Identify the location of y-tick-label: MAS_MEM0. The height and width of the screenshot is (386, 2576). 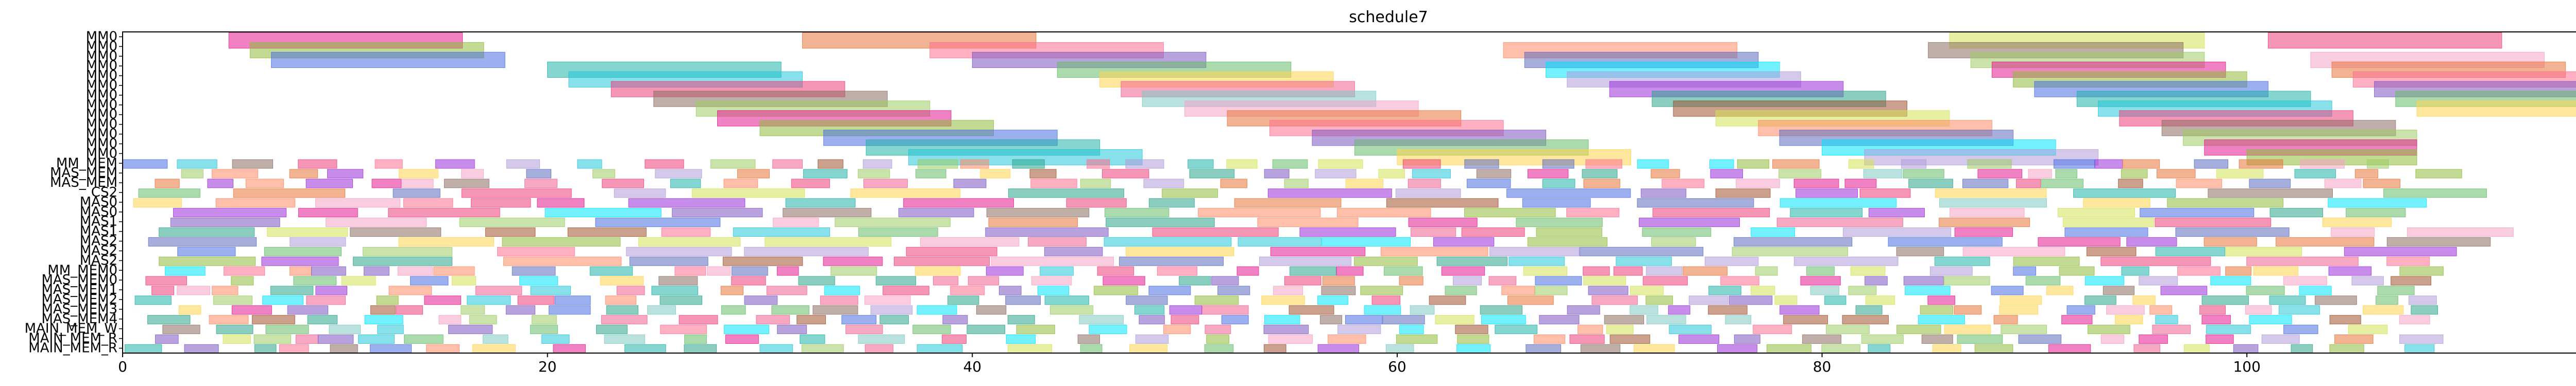
(79, 280).